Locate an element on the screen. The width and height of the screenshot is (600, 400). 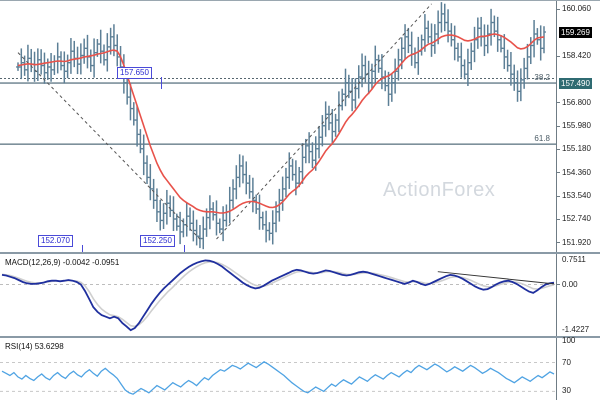
price-tick-153.540: 153.540 is located at coordinates (578, 196).